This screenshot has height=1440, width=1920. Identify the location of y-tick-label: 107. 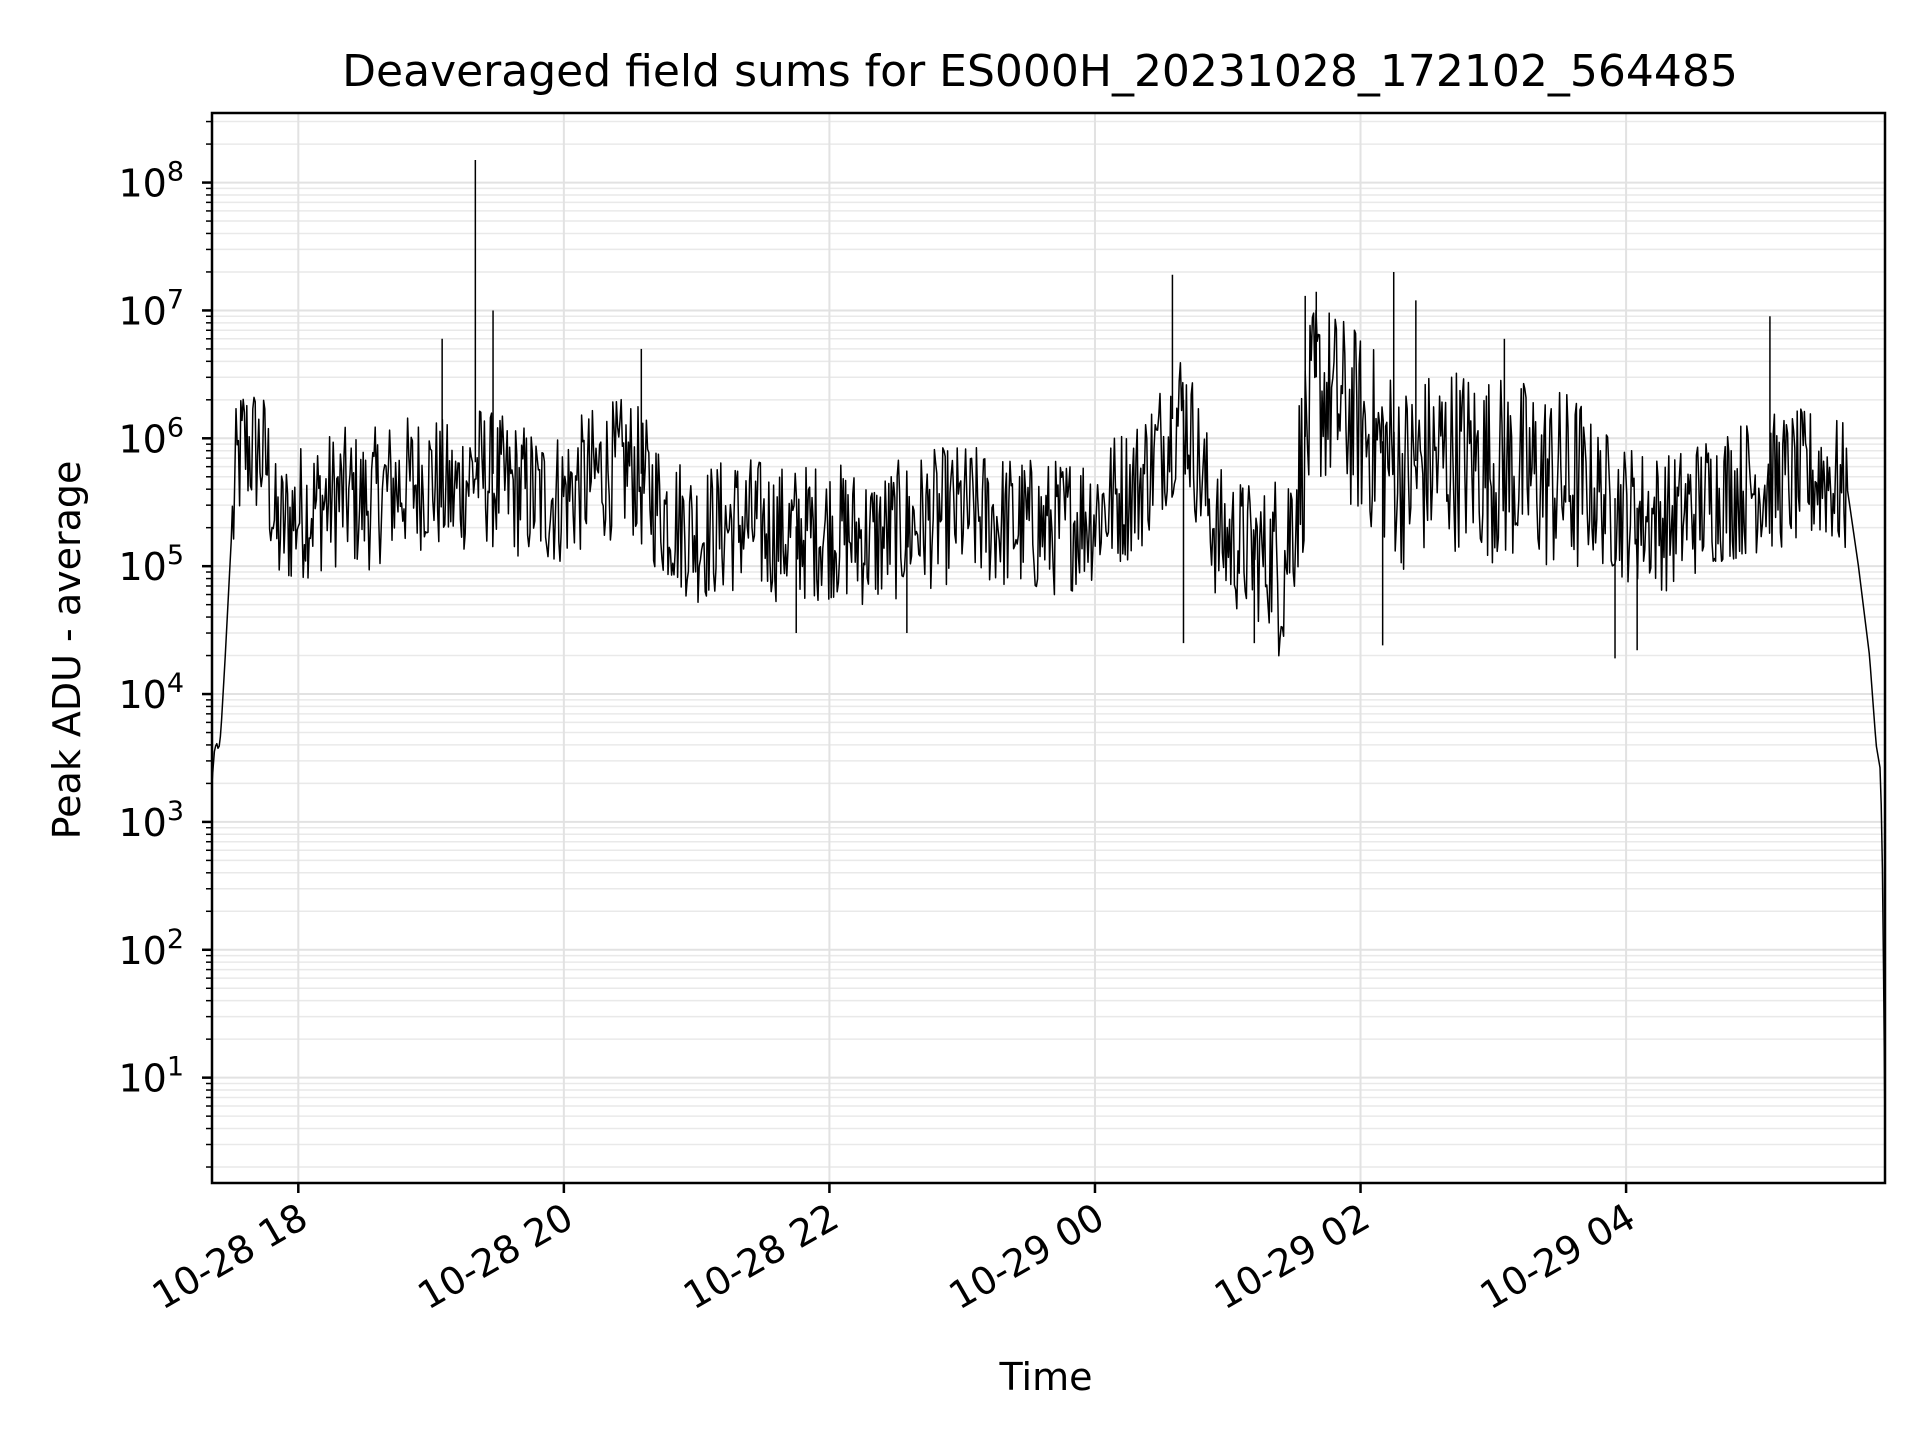
(151, 308).